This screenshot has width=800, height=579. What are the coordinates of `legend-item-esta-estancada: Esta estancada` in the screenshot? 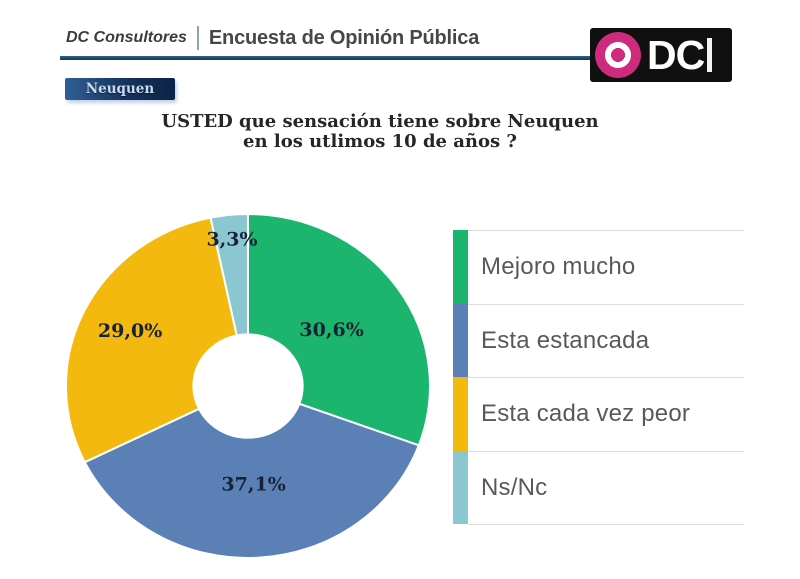 It's located at (598, 340).